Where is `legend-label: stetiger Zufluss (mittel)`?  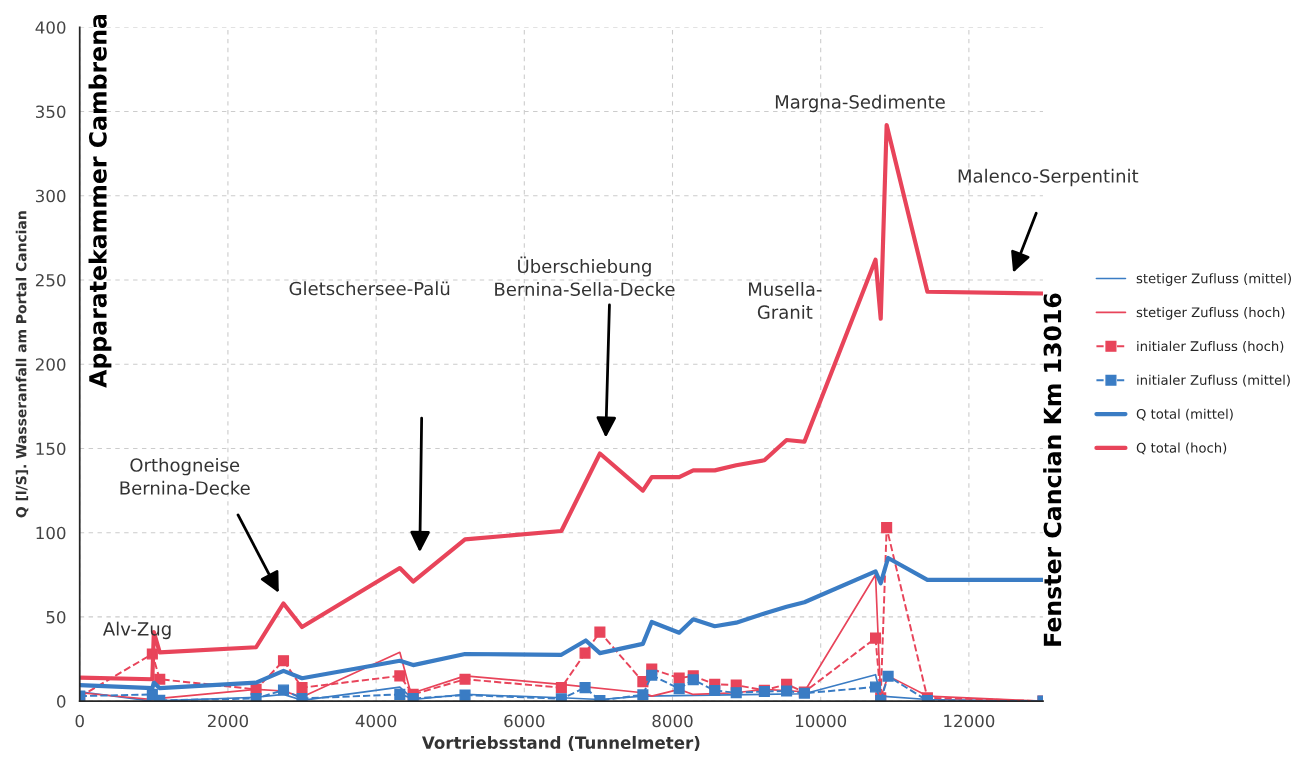
legend-label: stetiger Zufluss (mittel) is located at coordinates (1213, 279).